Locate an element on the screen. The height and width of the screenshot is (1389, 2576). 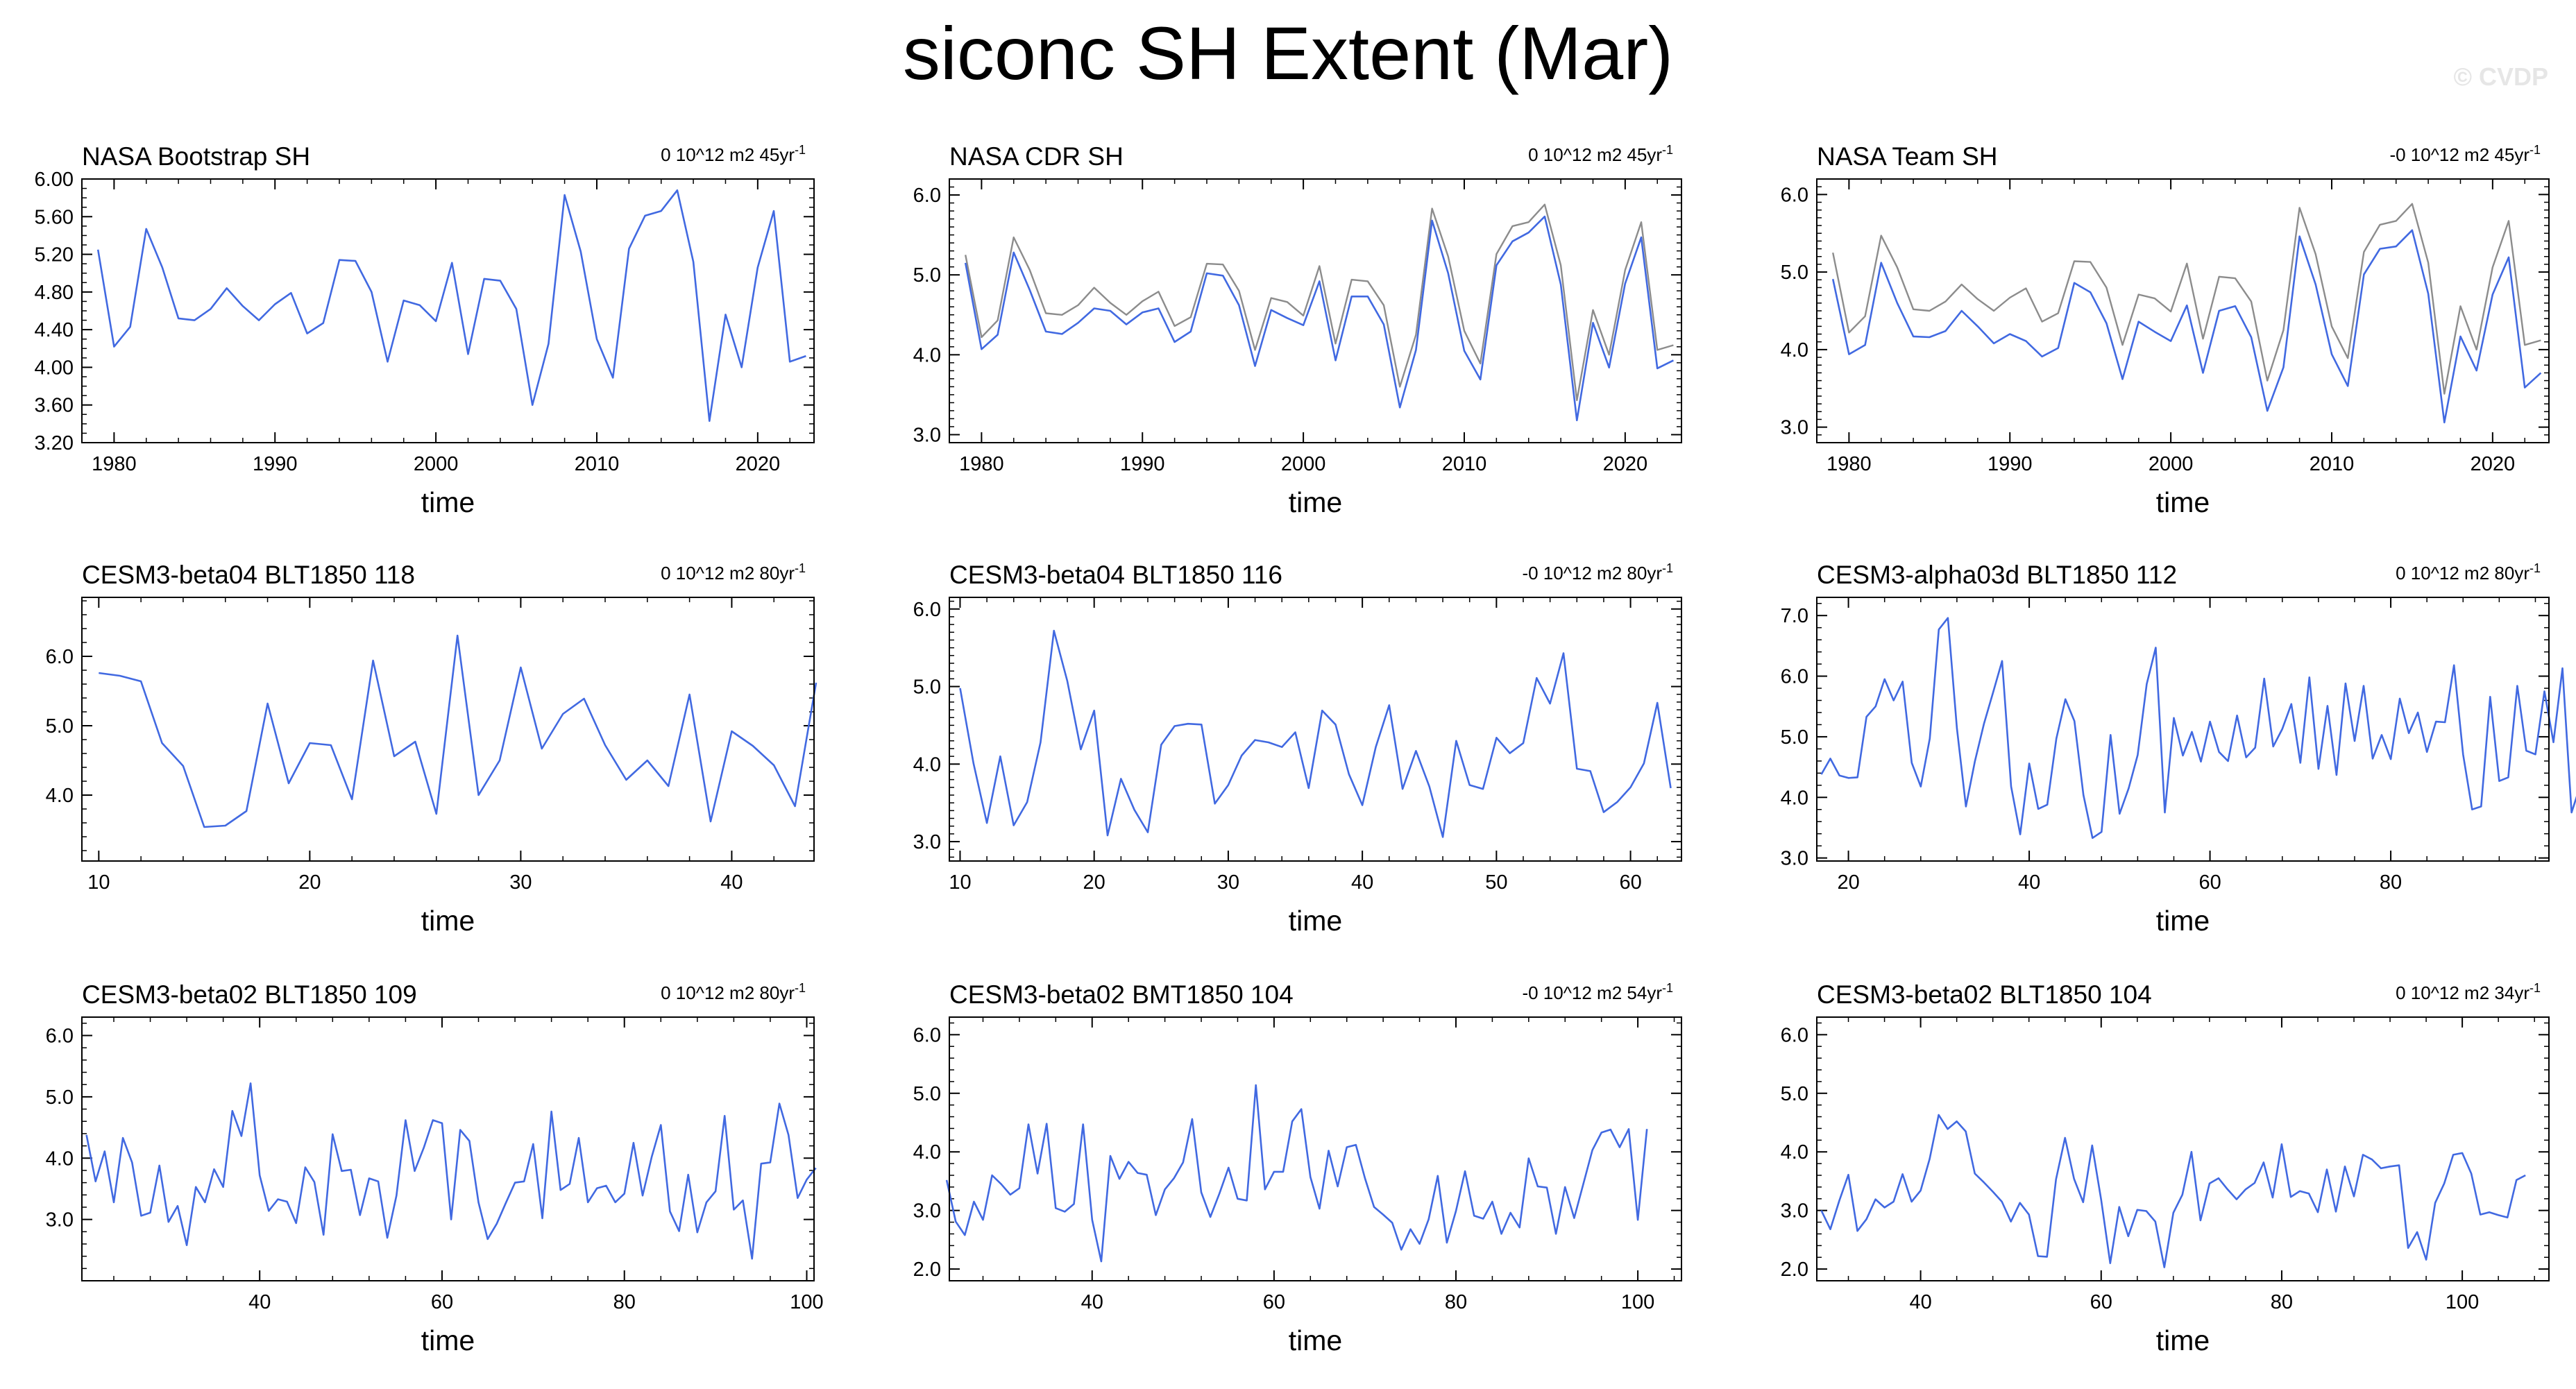
cvdp-watermark: © CVDP is located at coordinates (2501, 76).